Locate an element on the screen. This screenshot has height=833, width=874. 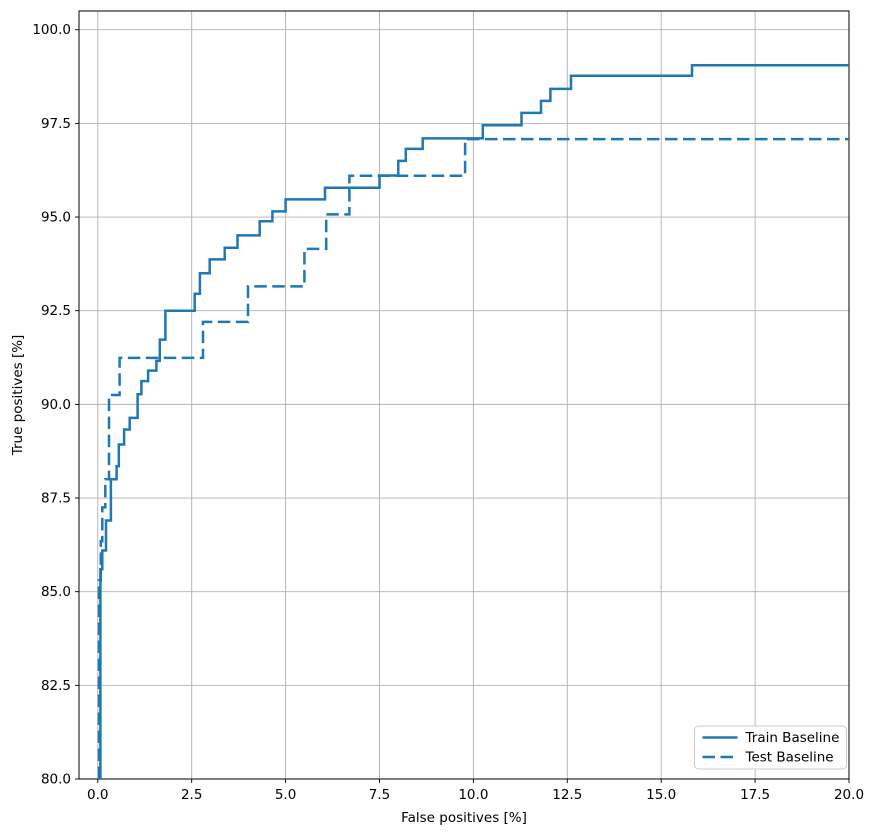
x-tick-label: 2.5 is located at coordinates (191, 795).